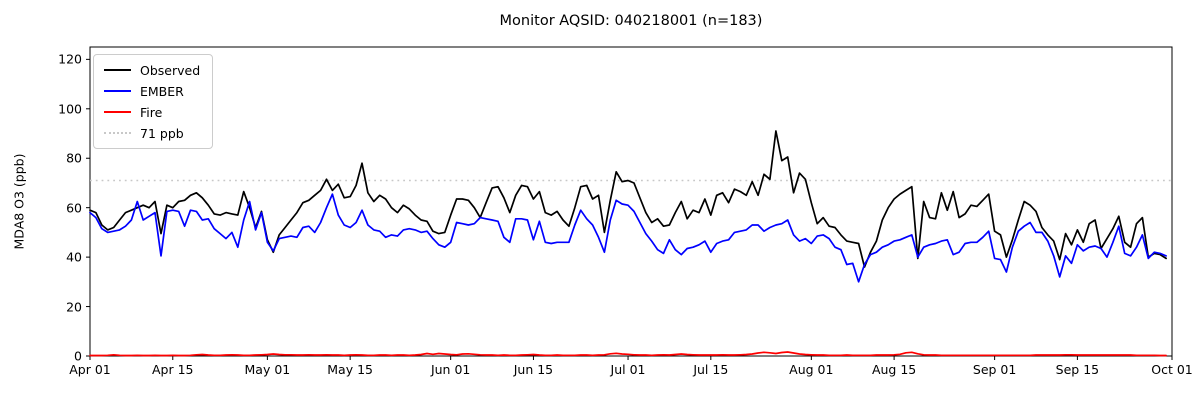  What do you see at coordinates (173, 369) in the screenshot?
I see `x-tick-label: Apr 15` at bounding box center [173, 369].